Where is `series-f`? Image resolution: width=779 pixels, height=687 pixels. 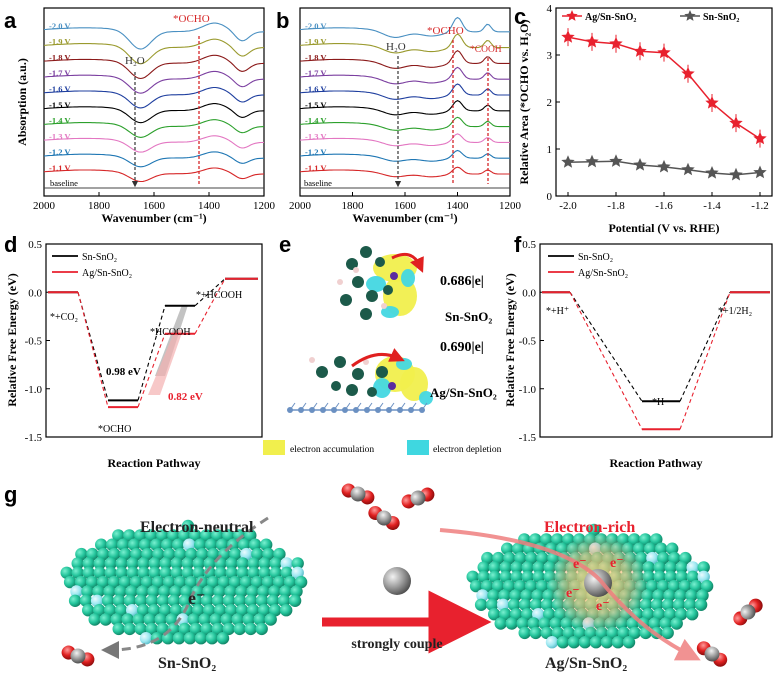 series-f is located at coordinates (656, 361).